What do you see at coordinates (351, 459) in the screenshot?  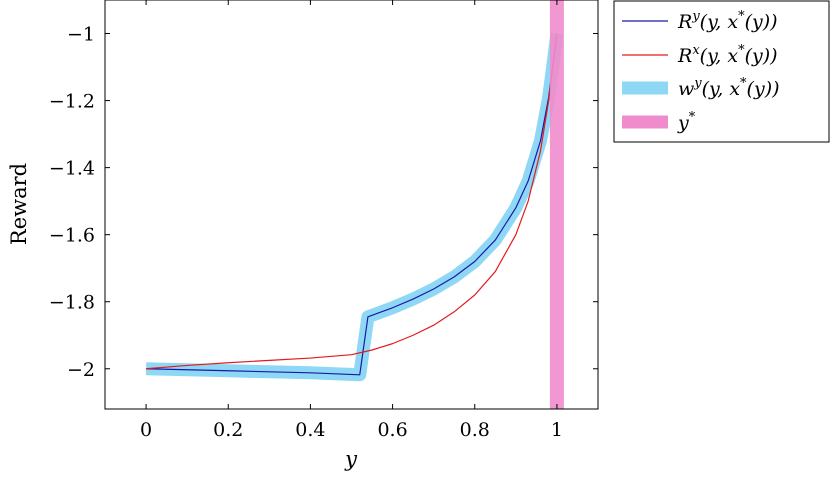 I see `x-axis-title: y` at bounding box center [351, 459].